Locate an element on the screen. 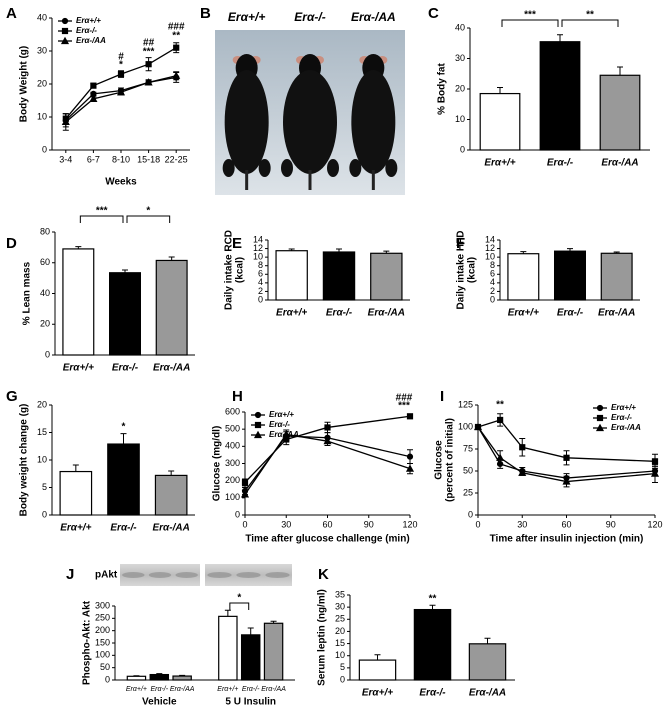 This screenshot has height=709, width=664. group-label: Vehicle is located at coordinates (159, 702).